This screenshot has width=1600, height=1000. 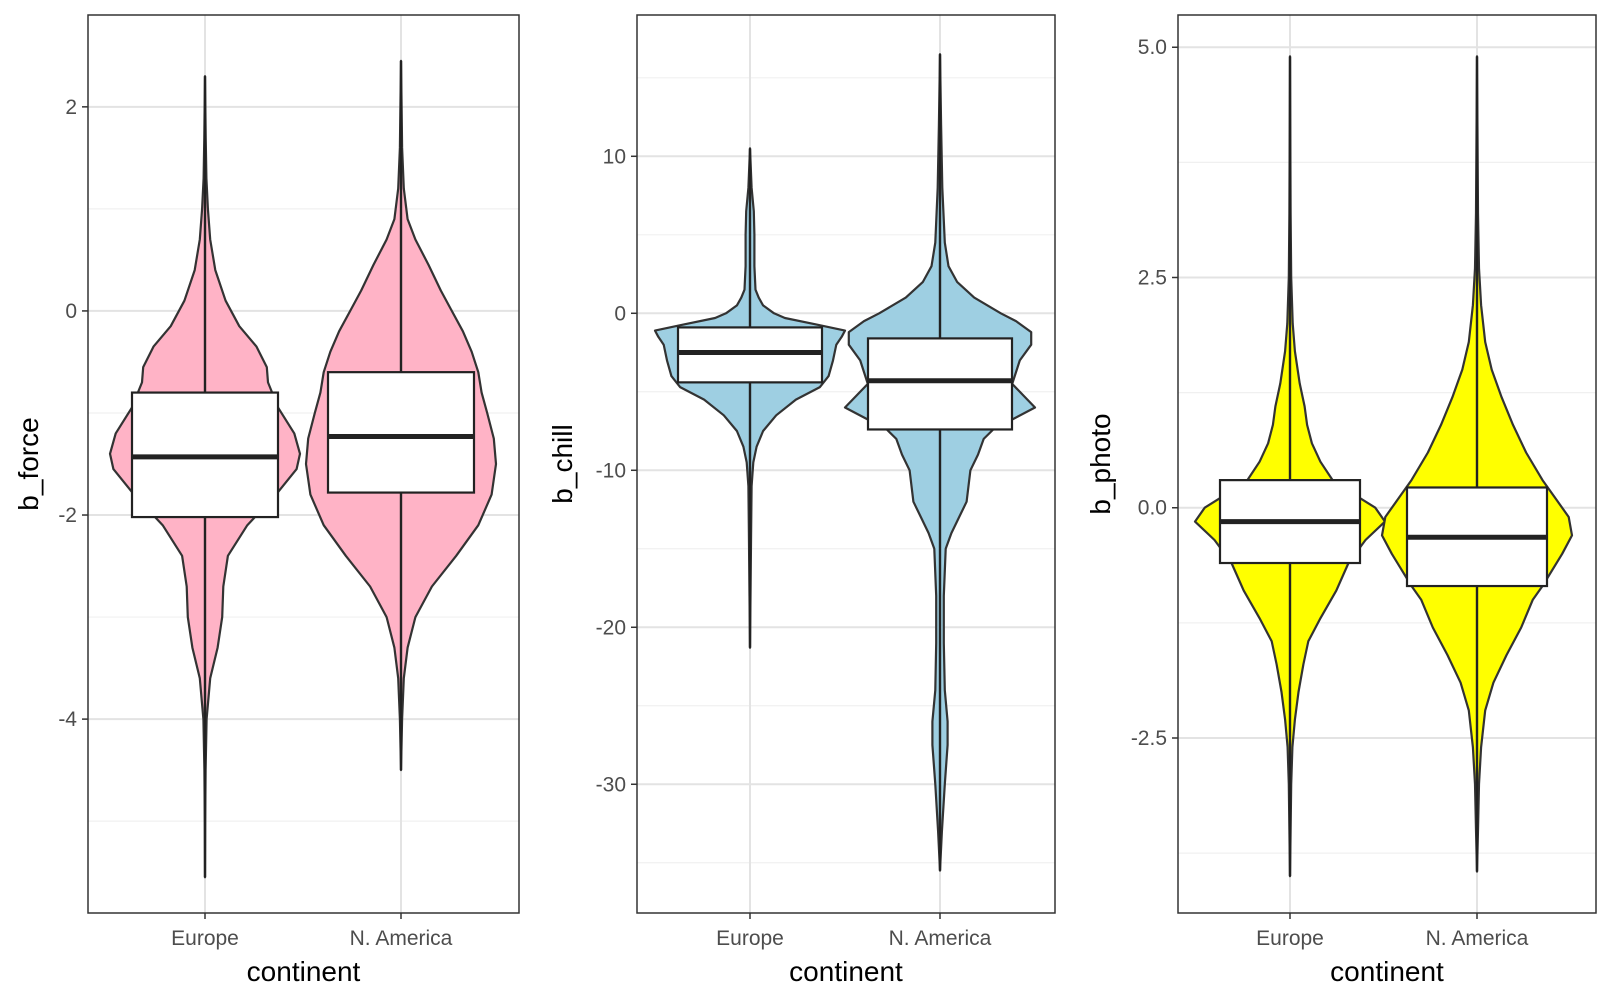 I want to click on y-tick-label: -4, so click(x=67, y=719).